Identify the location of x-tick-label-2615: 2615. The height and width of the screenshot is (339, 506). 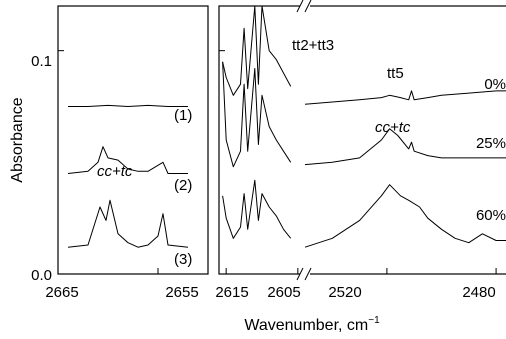
(231, 292).